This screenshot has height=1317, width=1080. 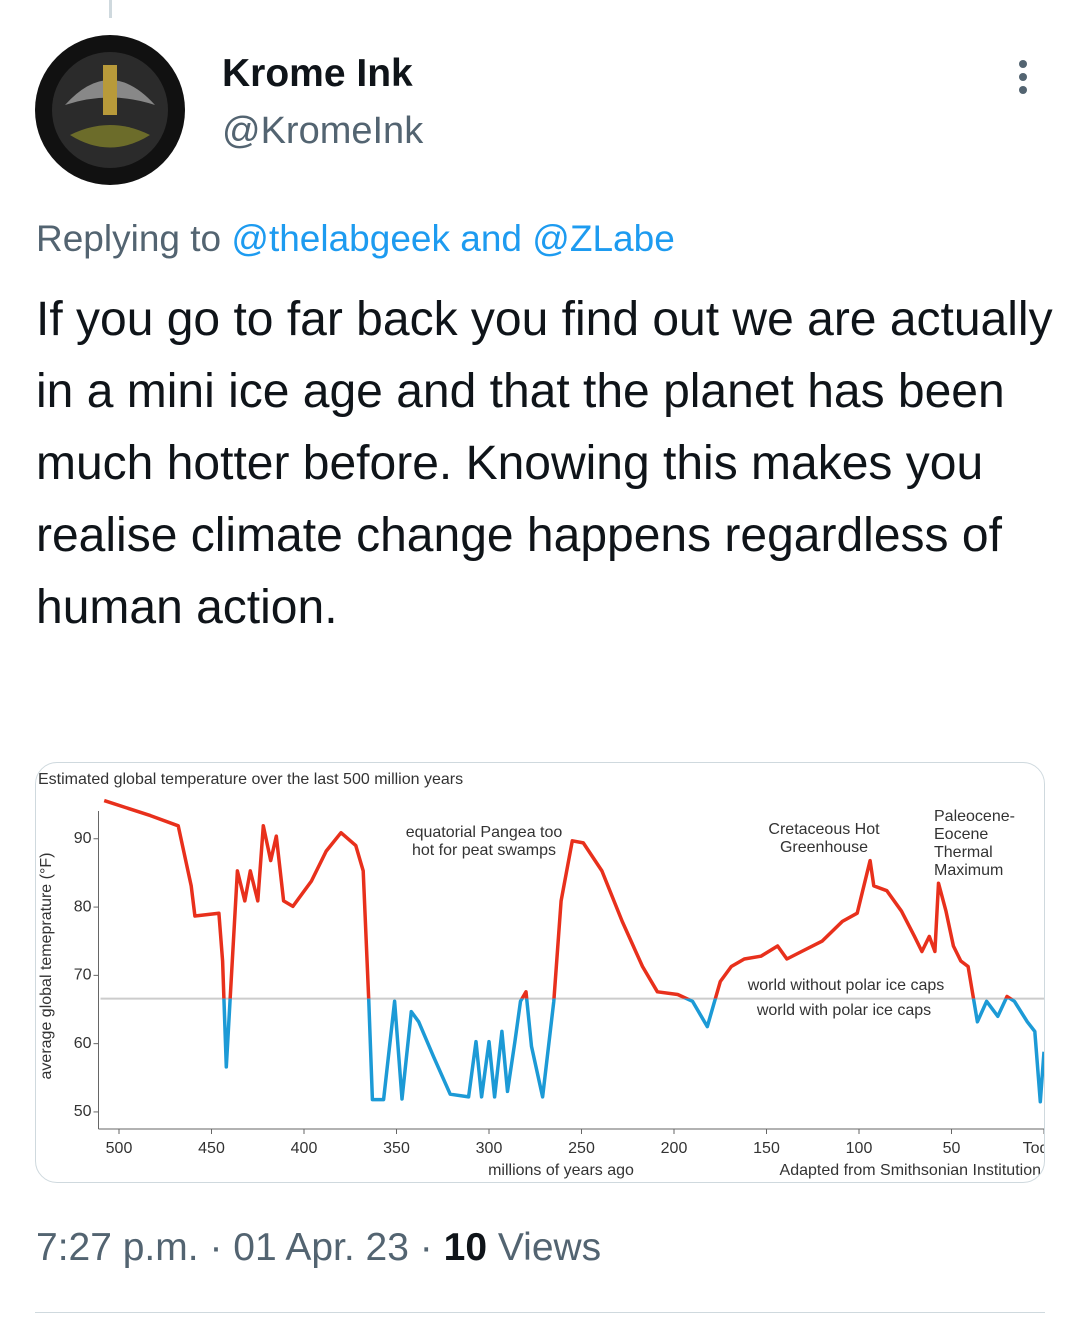 I want to click on avatar, so click(x=110, y=110).